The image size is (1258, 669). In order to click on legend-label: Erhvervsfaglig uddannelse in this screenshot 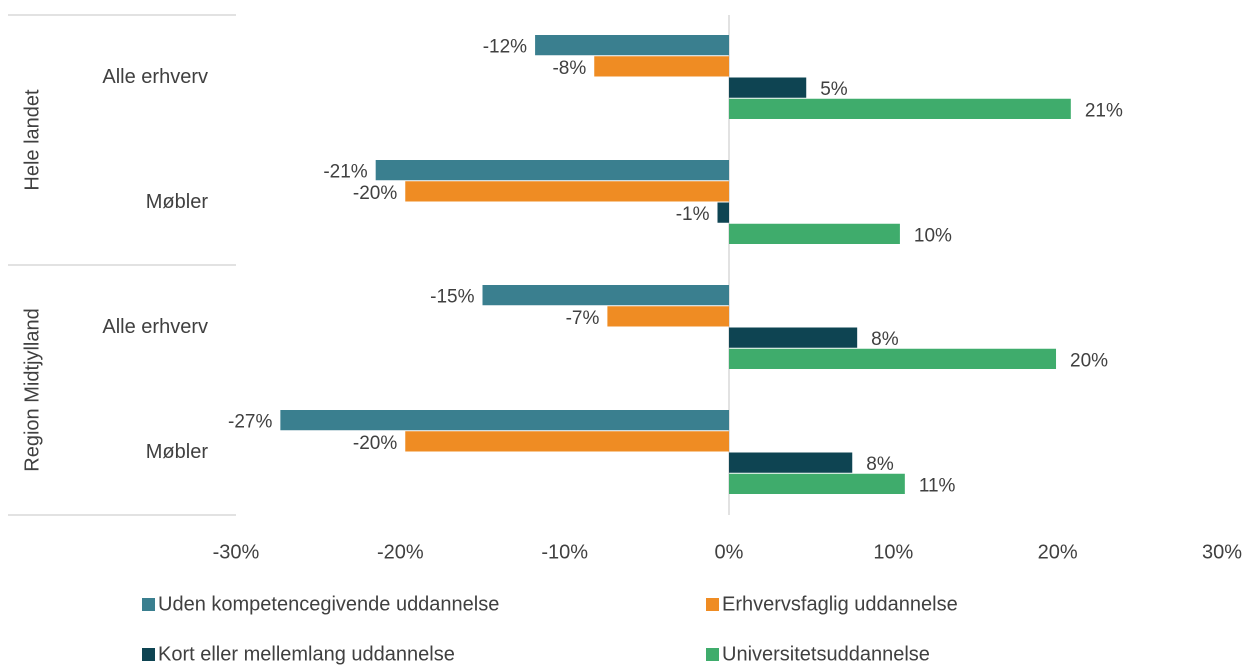, I will do `click(840, 604)`.